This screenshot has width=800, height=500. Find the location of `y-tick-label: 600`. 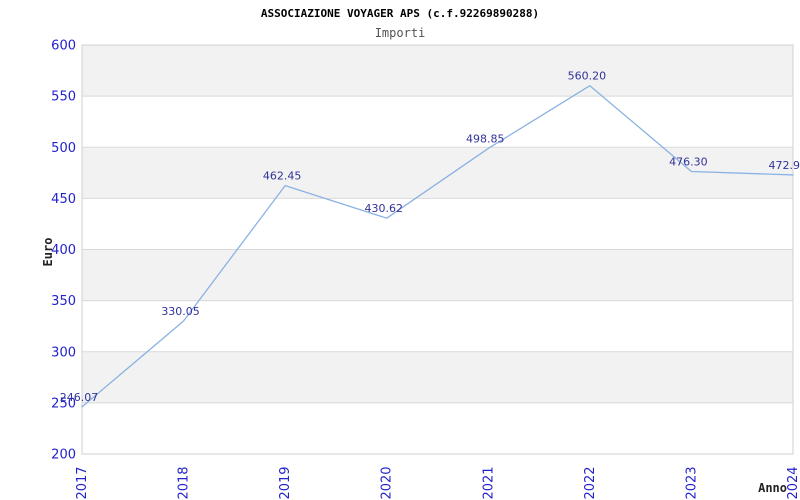

y-tick-label: 600 is located at coordinates (63, 46).